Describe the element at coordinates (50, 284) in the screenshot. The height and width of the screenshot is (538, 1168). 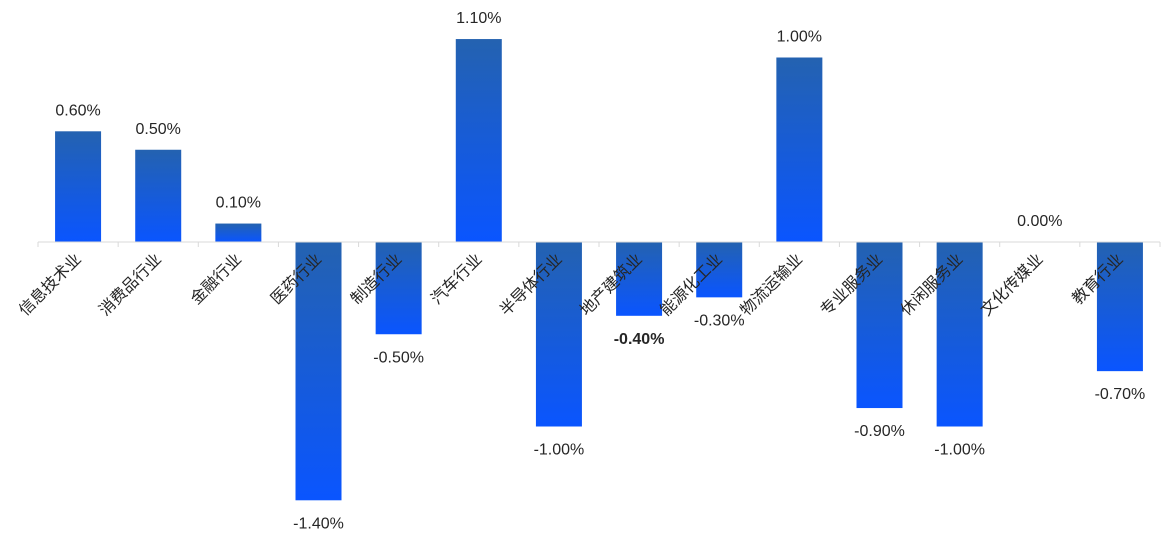
I see `category-label: 信息技术业` at that location.